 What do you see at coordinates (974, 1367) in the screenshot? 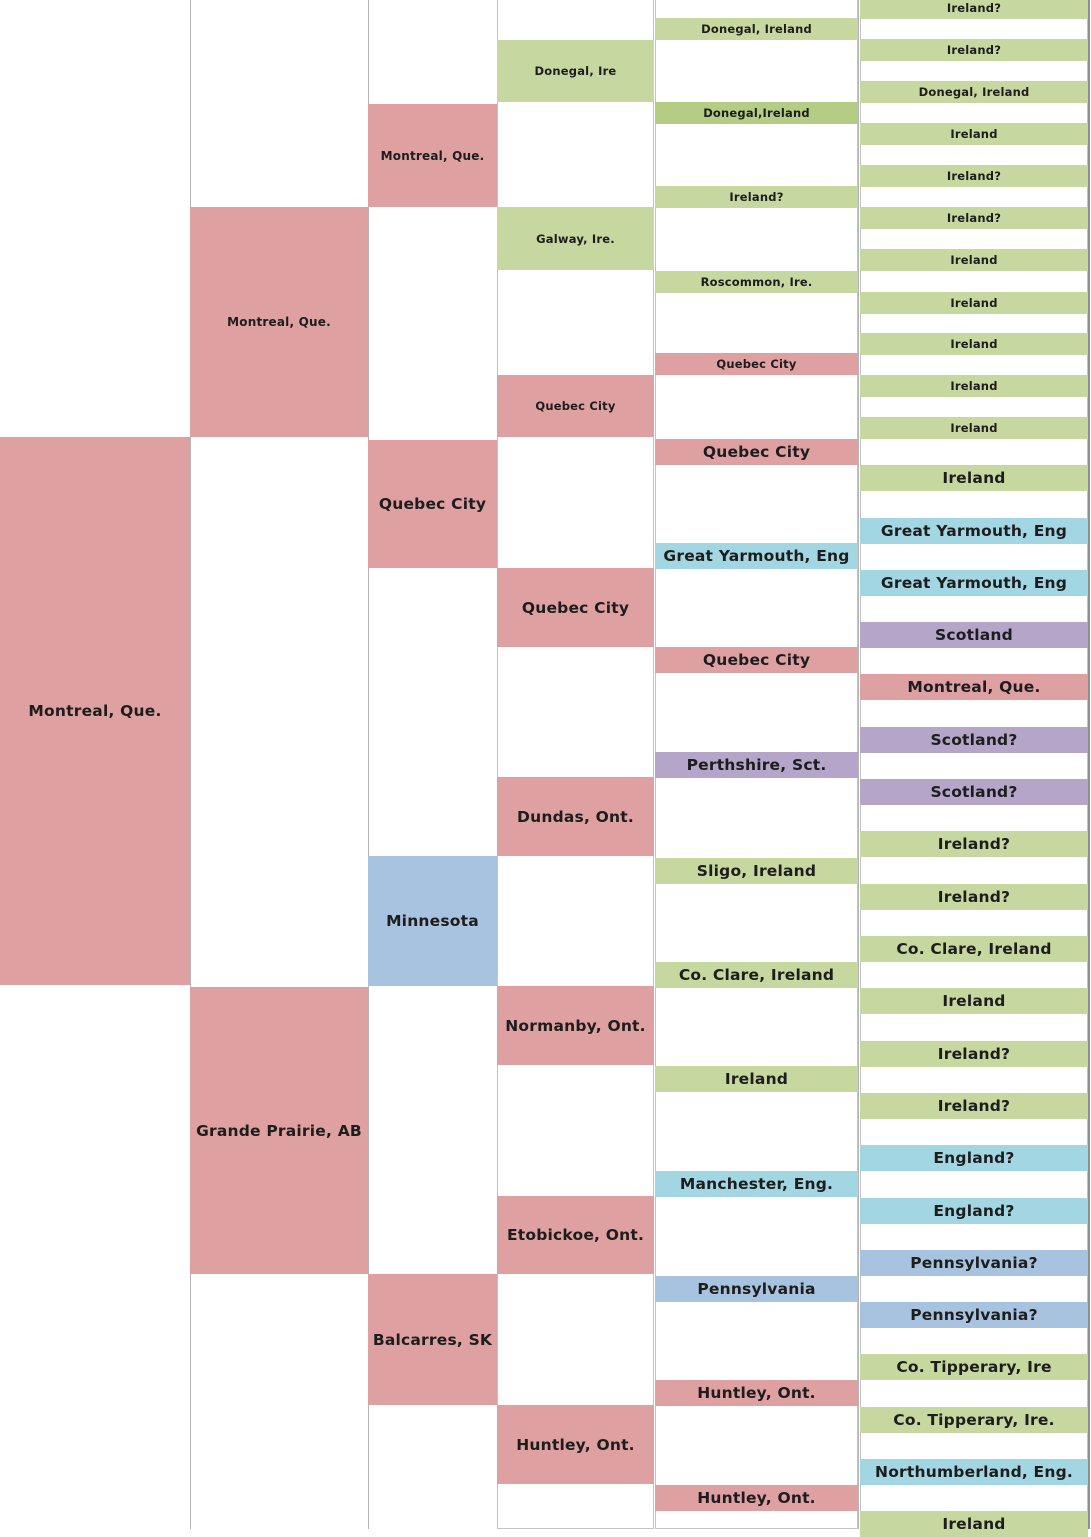
I see `pedigree-cell: Co. Tipperary, Ire` at bounding box center [974, 1367].